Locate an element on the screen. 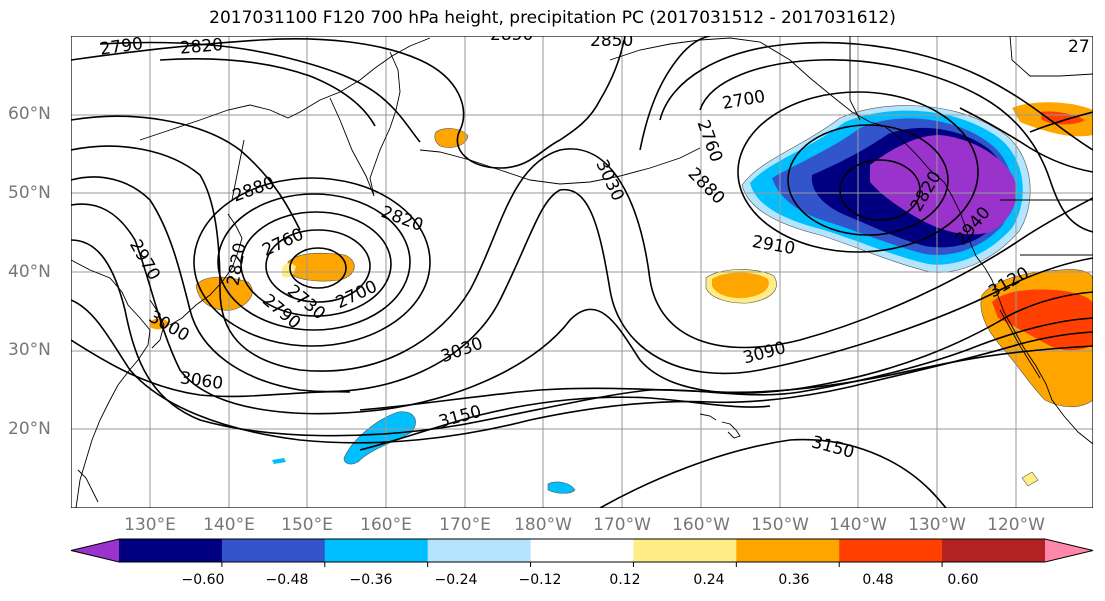 The width and height of the screenshot is (1105, 601). precip-pos-lowcenter-light is located at coordinates (289, 270).